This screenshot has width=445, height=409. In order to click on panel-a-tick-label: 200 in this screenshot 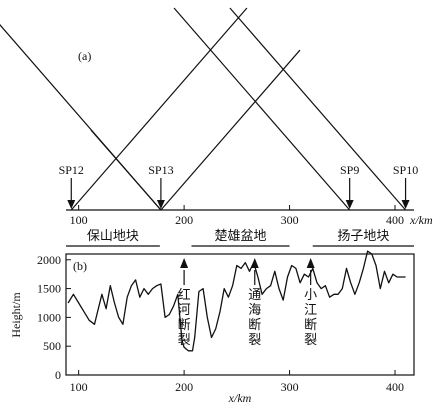, I will do `click(184, 220)`.